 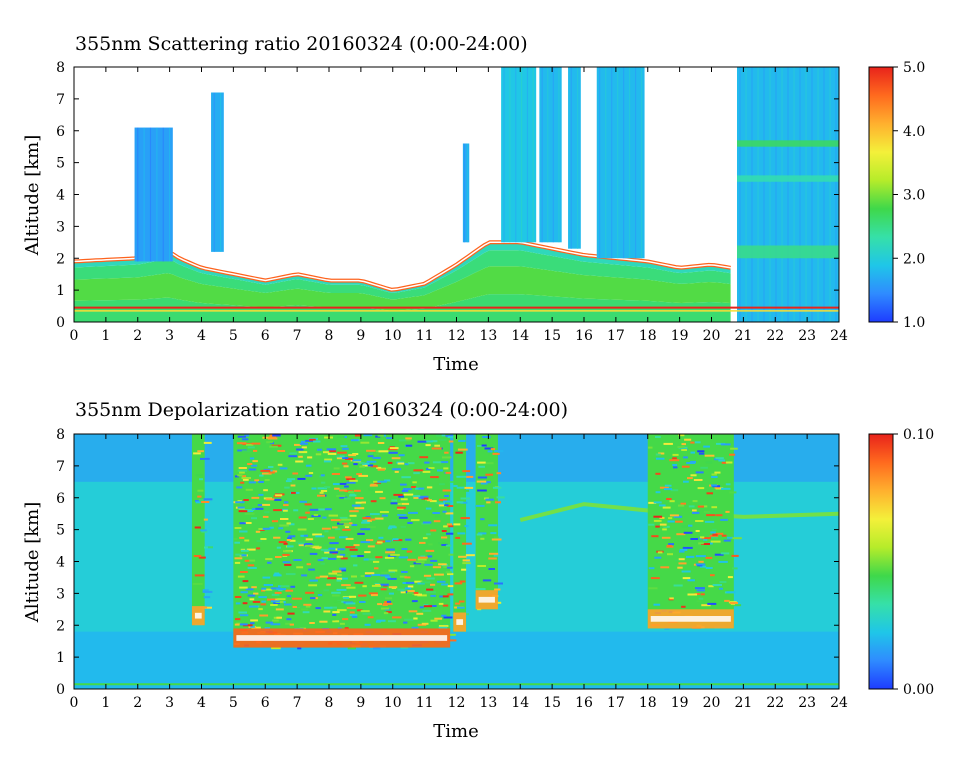 What do you see at coordinates (217, 172) in the screenshot?
I see `cloud-column` at bounding box center [217, 172].